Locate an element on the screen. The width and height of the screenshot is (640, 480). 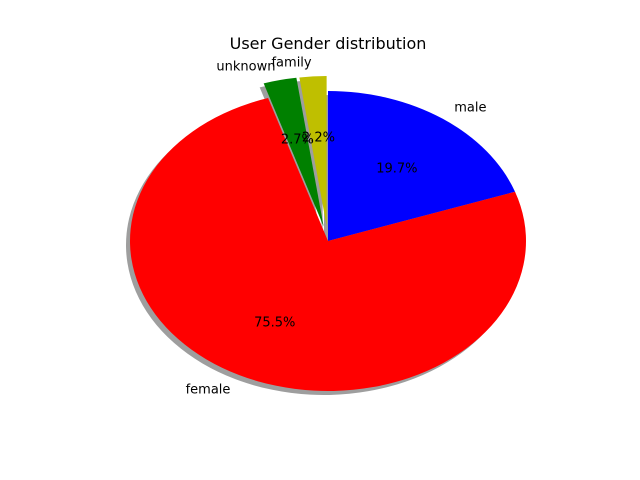
slice-percent-family: 2.2% is located at coordinates (318, 137).